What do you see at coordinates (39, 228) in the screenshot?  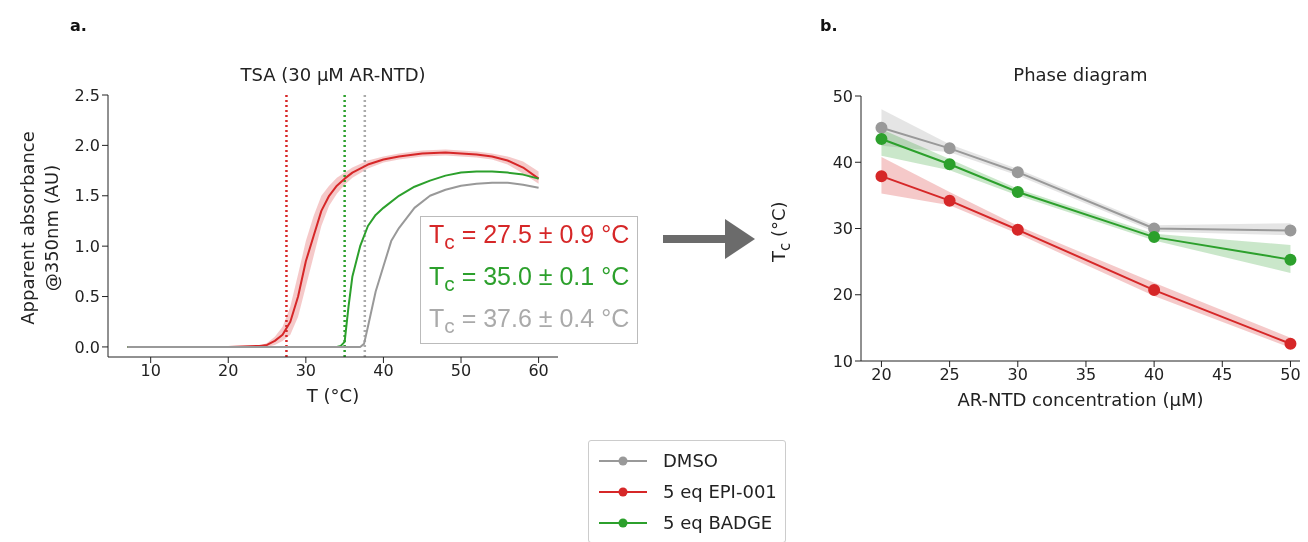 I see `y-axis-title: Apparent absorbance @350nm (AU)` at bounding box center [39, 228].